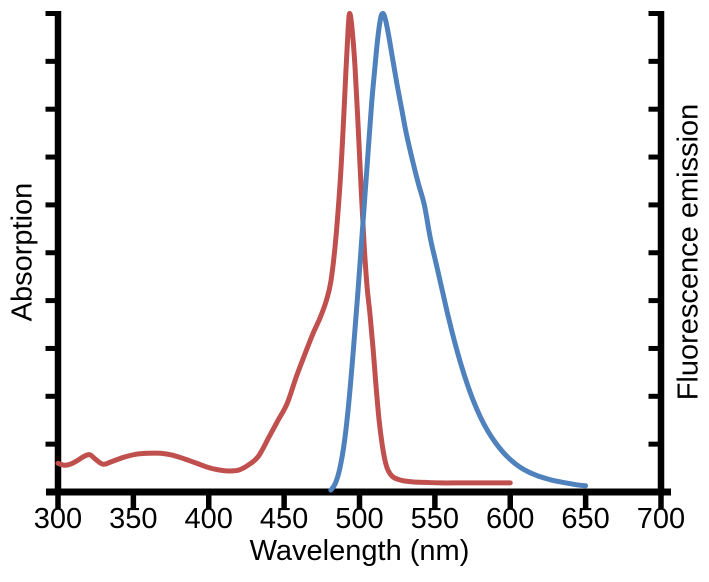 The width and height of the screenshot is (709, 582). What do you see at coordinates (359, 519) in the screenshot?
I see `x-tick-label-500: 500` at bounding box center [359, 519].